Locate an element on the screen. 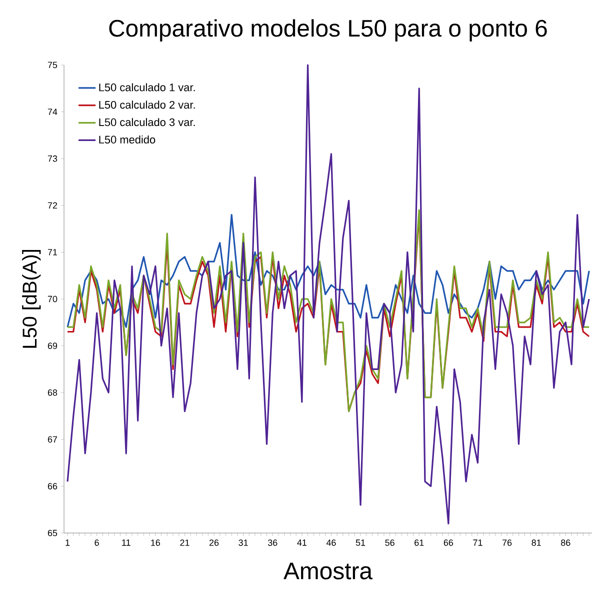 This screenshot has height=604, width=597. x-tick-label: 46 is located at coordinates (331, 543).